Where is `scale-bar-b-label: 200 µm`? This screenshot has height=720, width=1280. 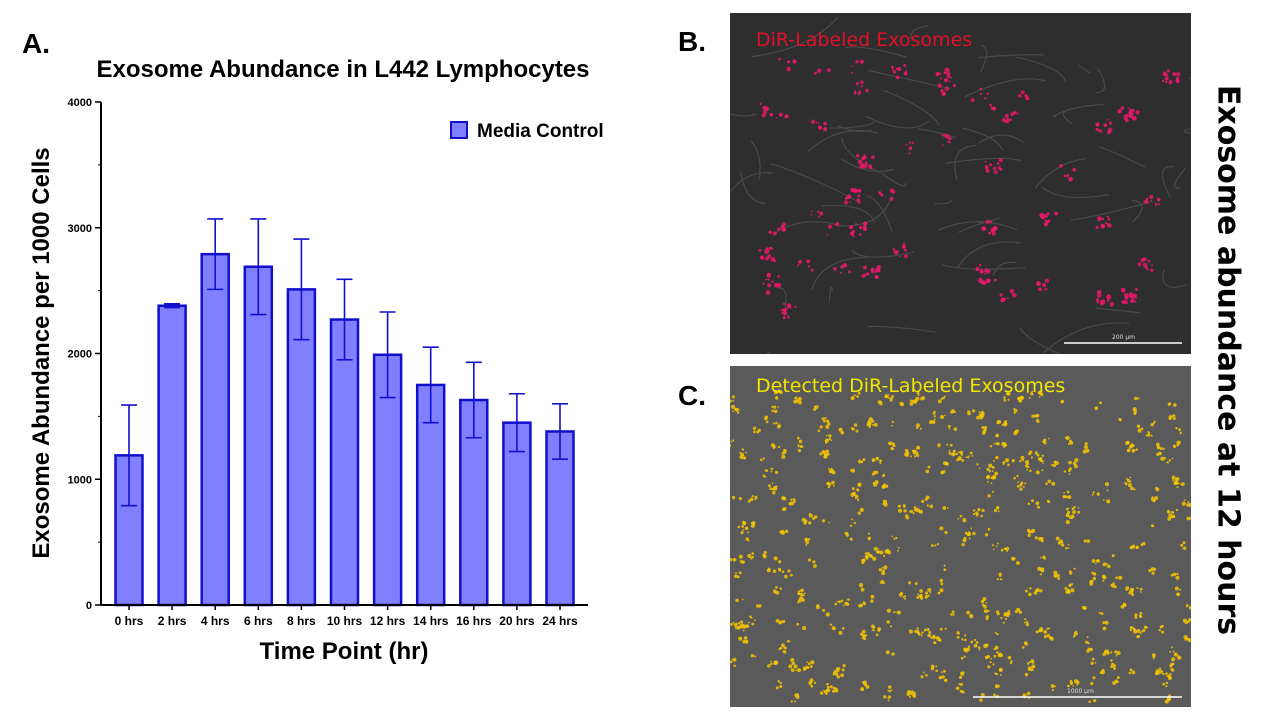 scale-bar-b-label: 200 µm is located at coordinates (1124, 337).